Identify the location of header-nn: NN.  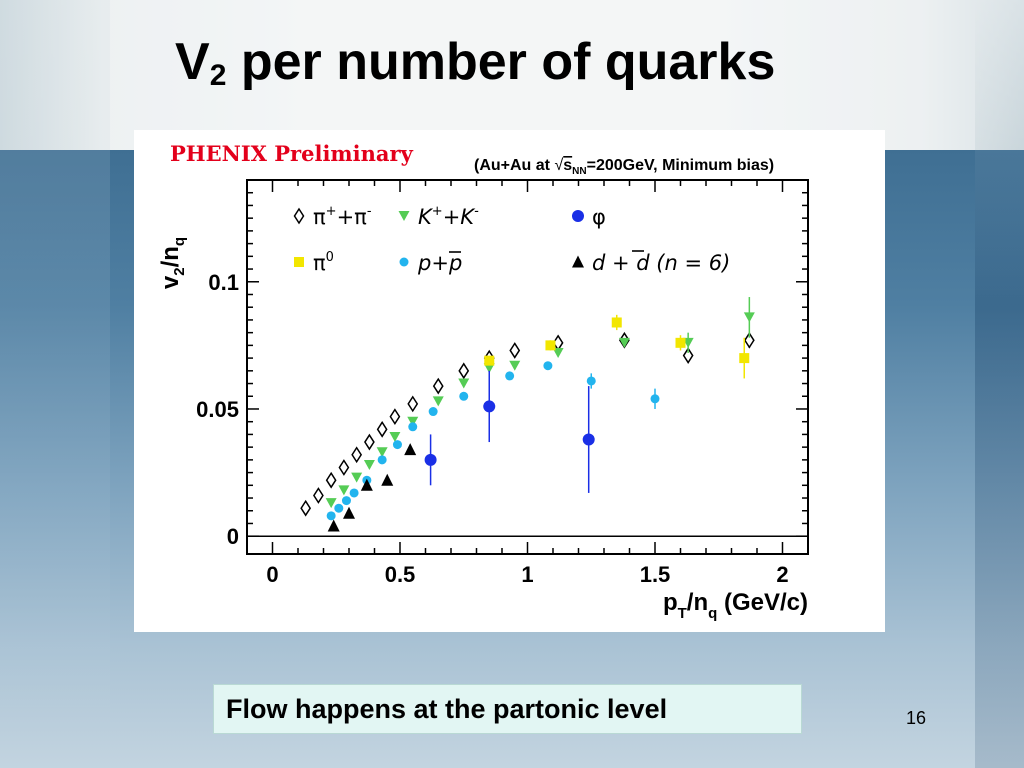
(579, 171).